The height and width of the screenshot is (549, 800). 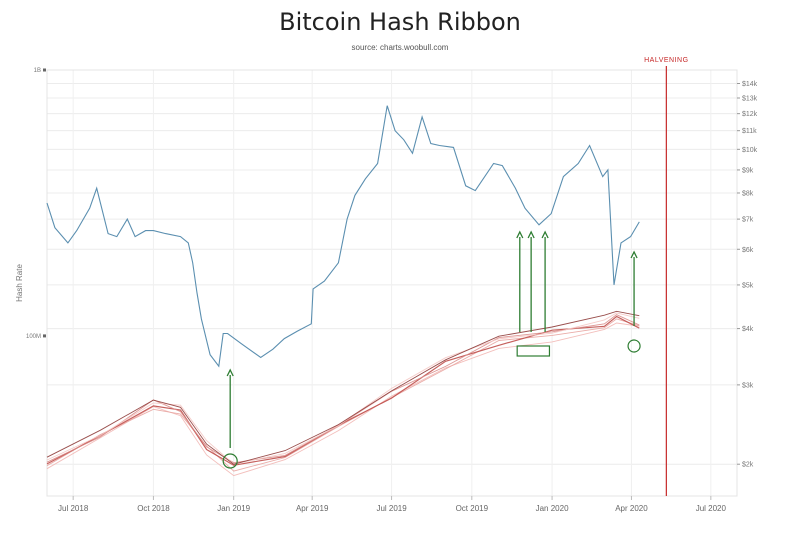 I want to click on price-tick-label: $7k, so click(x=748, y=220).